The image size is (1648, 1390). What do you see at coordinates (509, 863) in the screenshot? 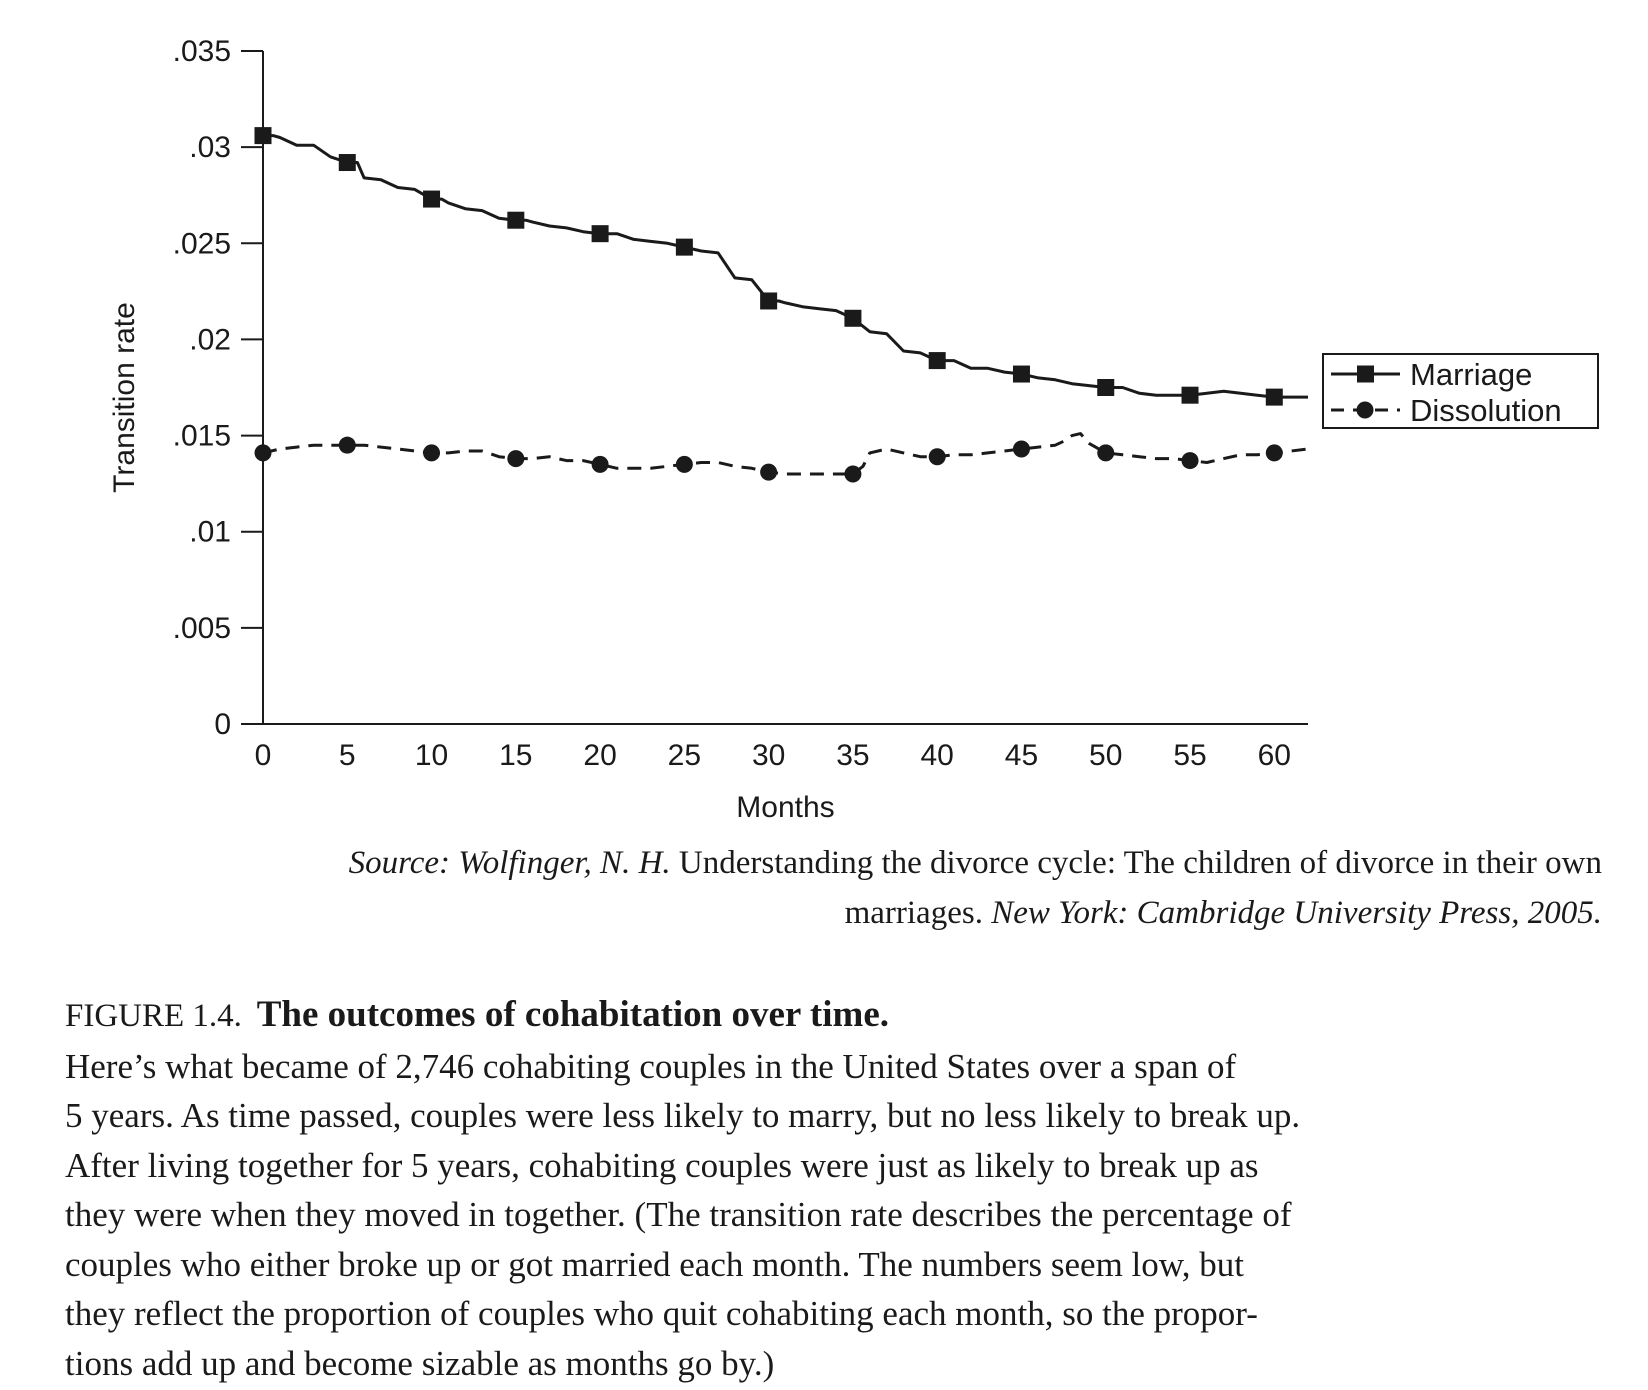
I see `source-author: Source: Wolfinger, N. H.` at bounding box center [509, 863].